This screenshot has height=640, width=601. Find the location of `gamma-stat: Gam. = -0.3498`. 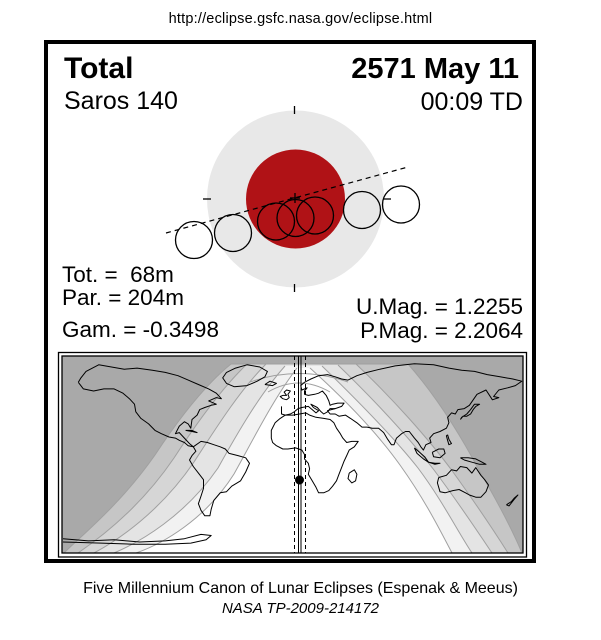

gamma-stat: Gam. = -0.3498 is located at coordinates (140, 329).